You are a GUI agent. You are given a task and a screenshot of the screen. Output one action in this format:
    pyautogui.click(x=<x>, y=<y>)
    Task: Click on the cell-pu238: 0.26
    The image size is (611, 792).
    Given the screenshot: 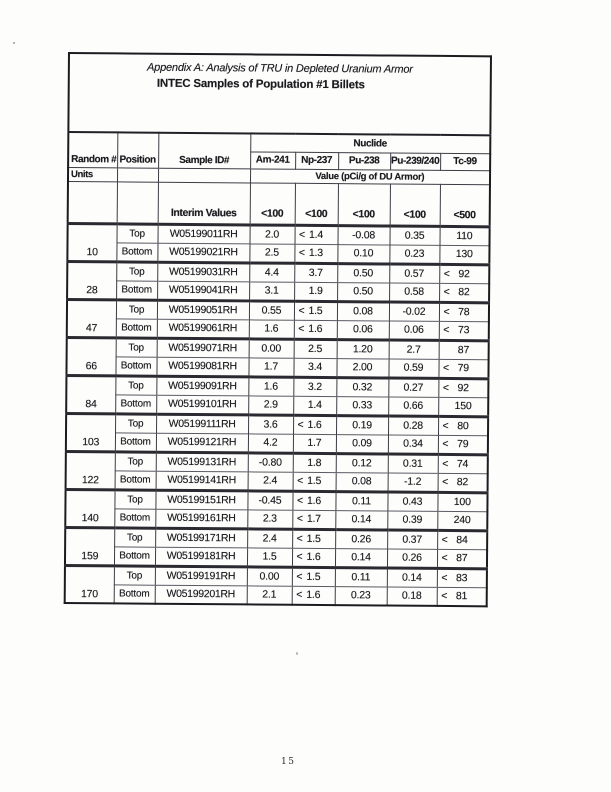 What is the action you would take?
    pyautogui.click(x=361, y=539)
    